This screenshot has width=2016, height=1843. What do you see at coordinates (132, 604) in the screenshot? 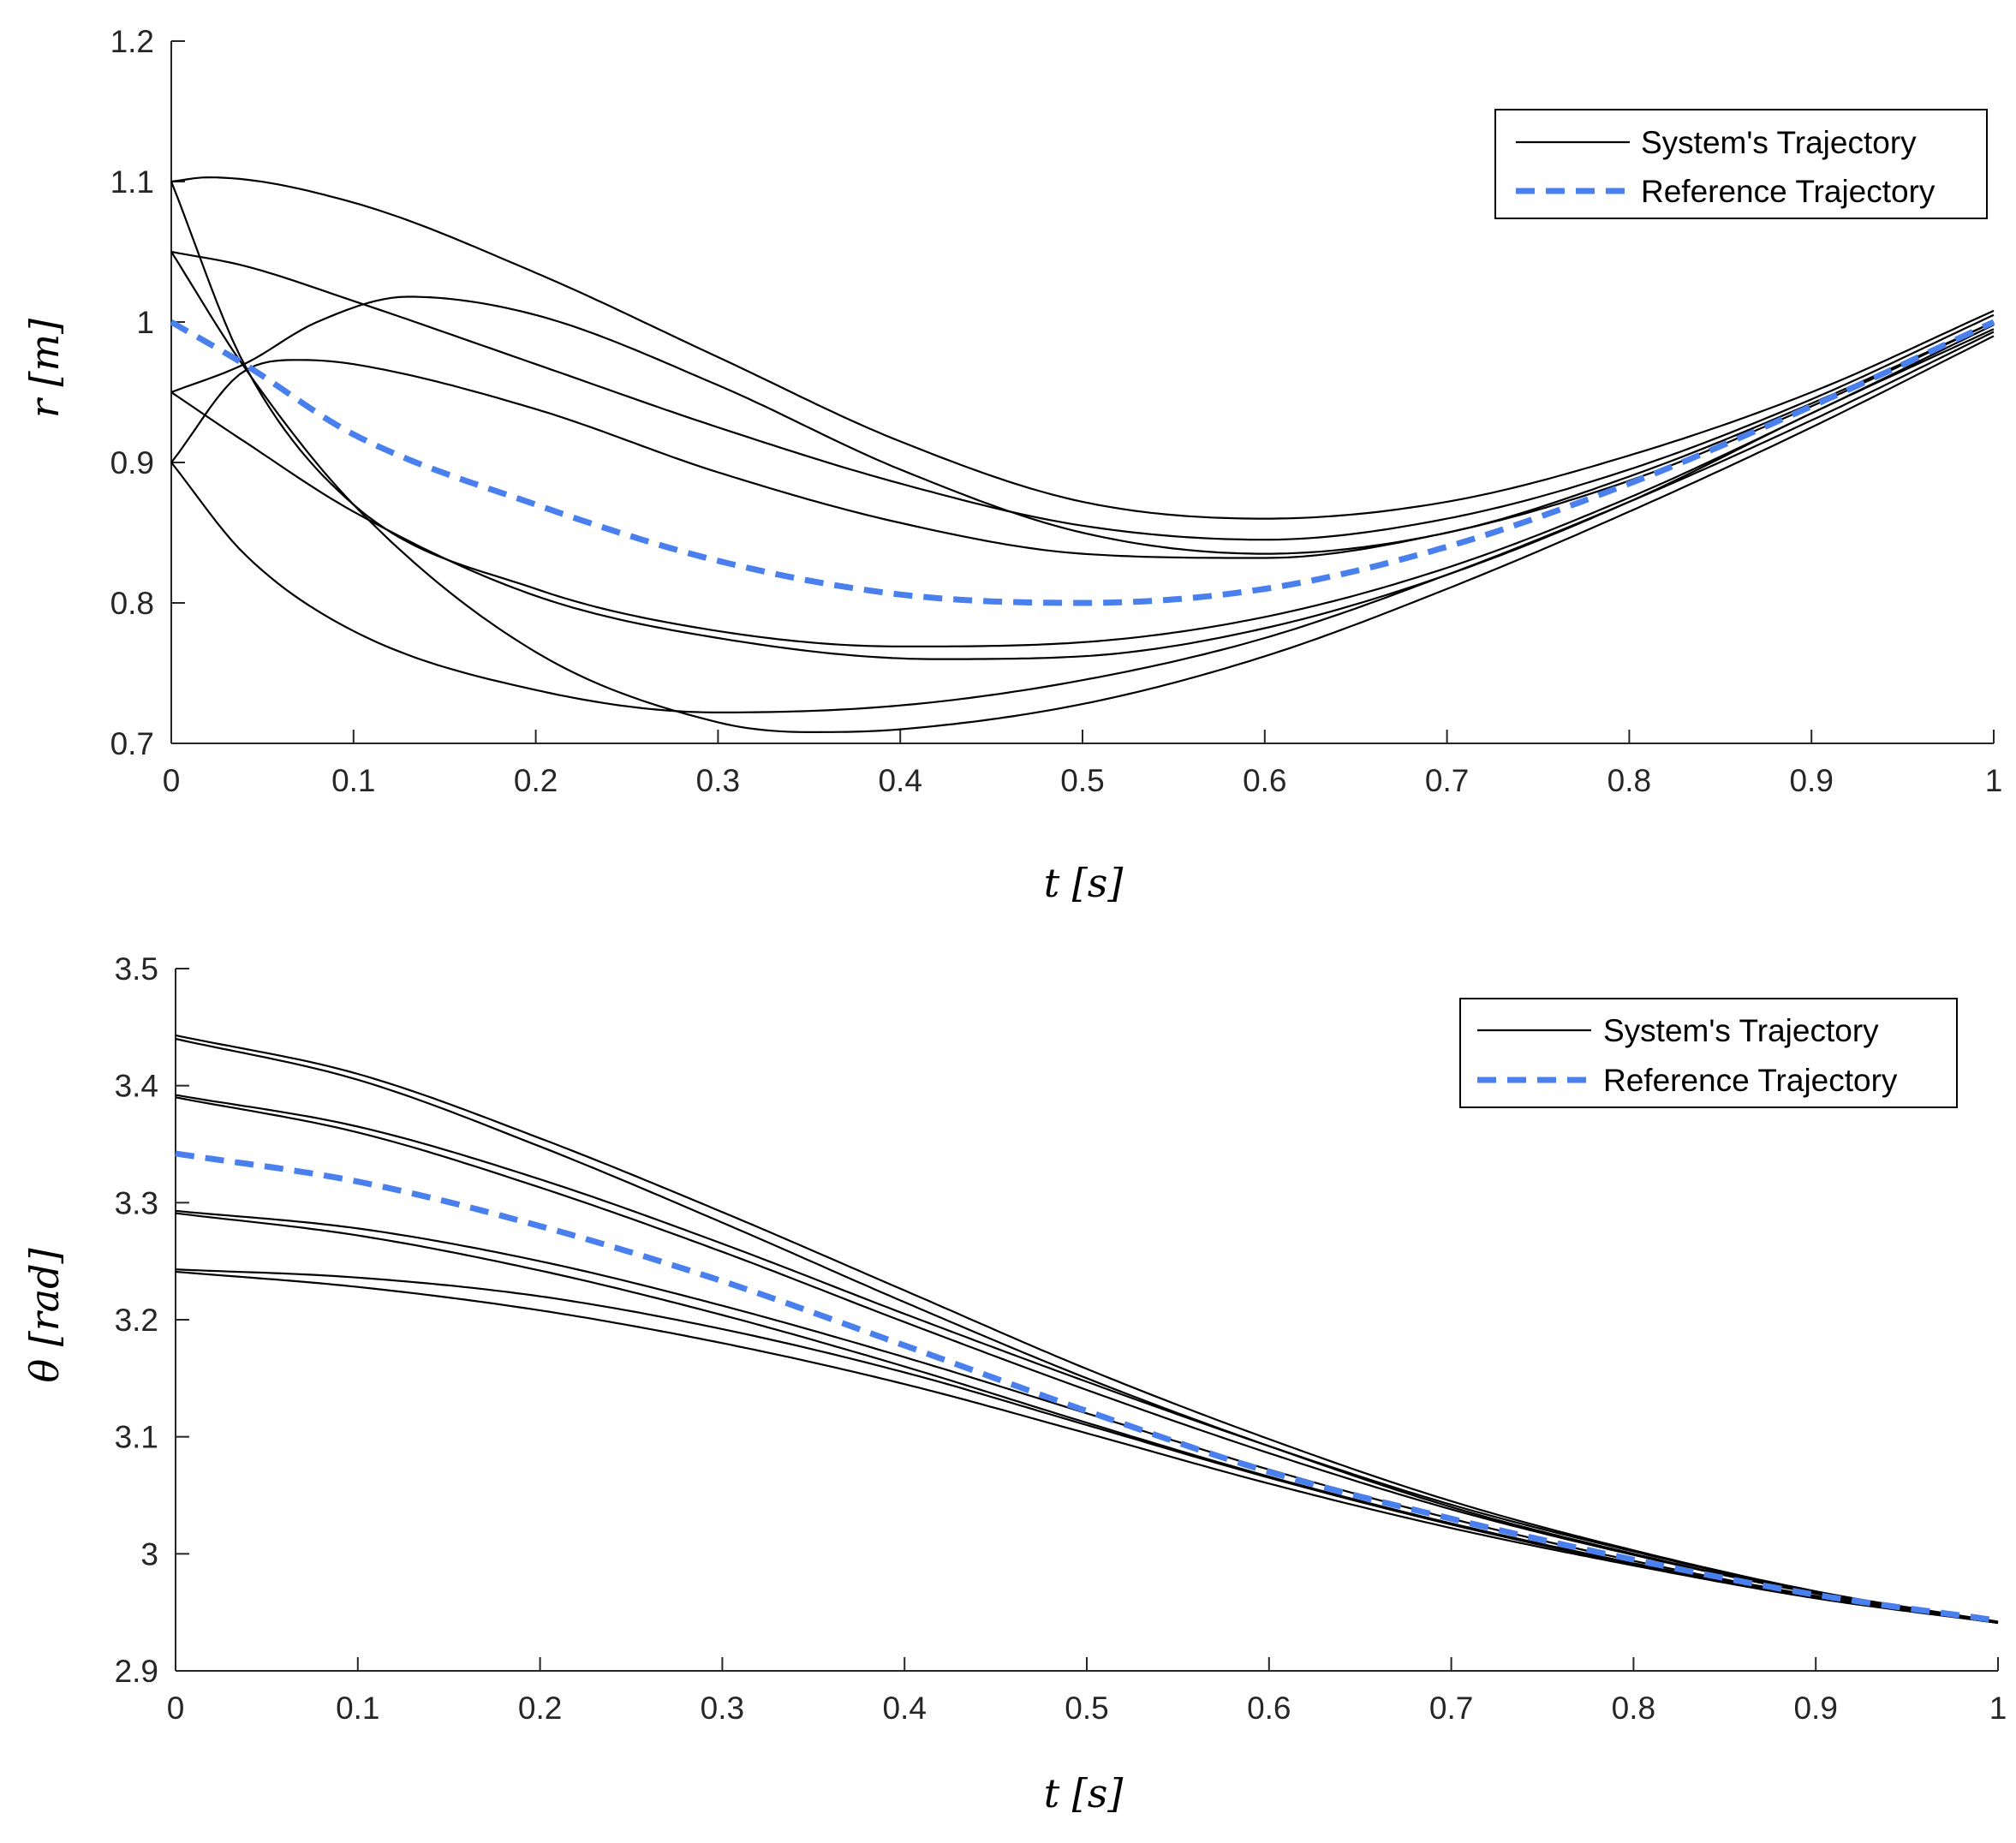
I see `y-tick-label: 0.8` at bounding box center [132, 604].